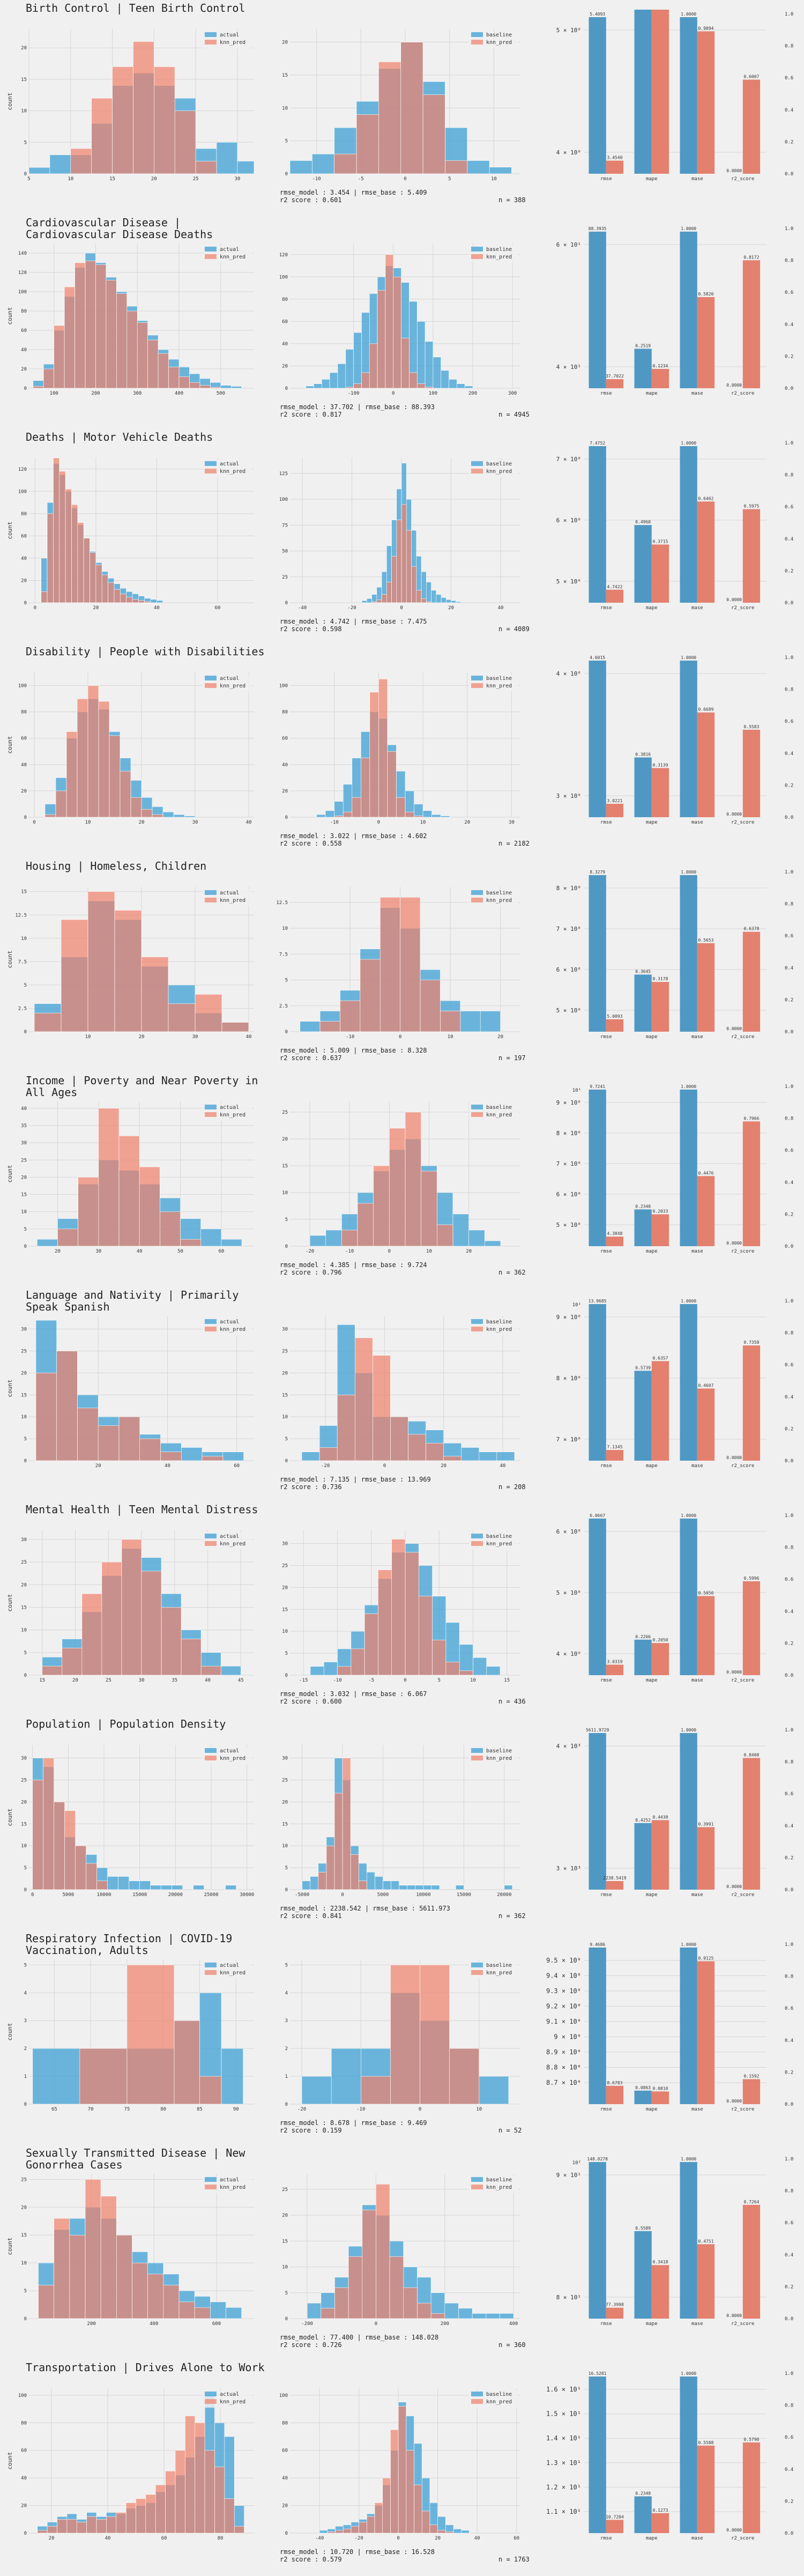 The image size is (804, 2576). Describe the element at coordinates (9, 744) in the screenshot. I see `y-axis-label: count` at that location.